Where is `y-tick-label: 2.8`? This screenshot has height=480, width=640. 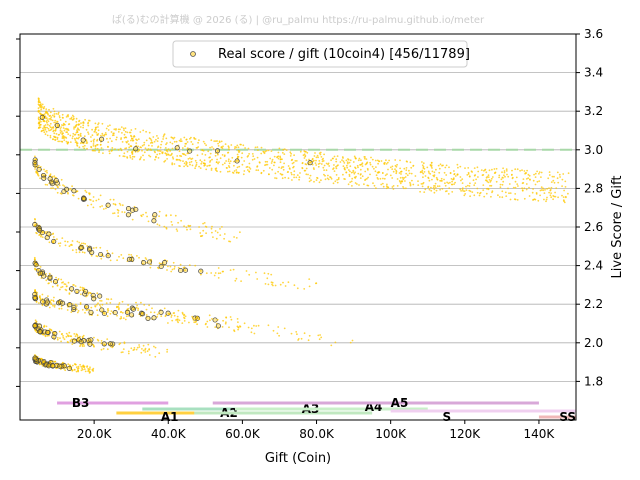 y-tick-label: 2.8 is located at coordinates (593, 188).